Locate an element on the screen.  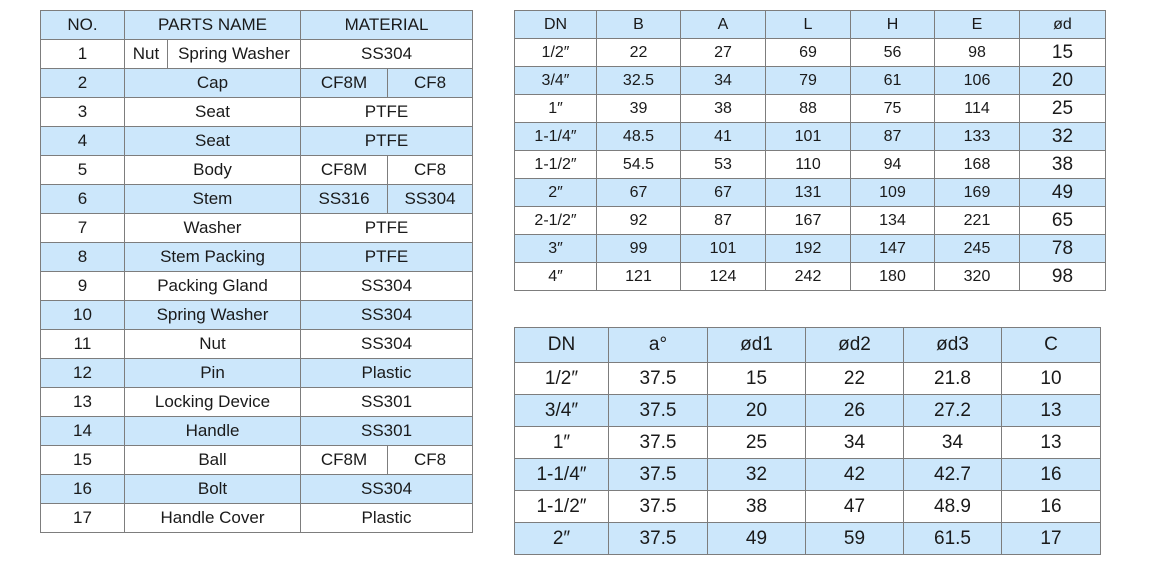
cell-l: 242 is located at coordinates (808, 276).